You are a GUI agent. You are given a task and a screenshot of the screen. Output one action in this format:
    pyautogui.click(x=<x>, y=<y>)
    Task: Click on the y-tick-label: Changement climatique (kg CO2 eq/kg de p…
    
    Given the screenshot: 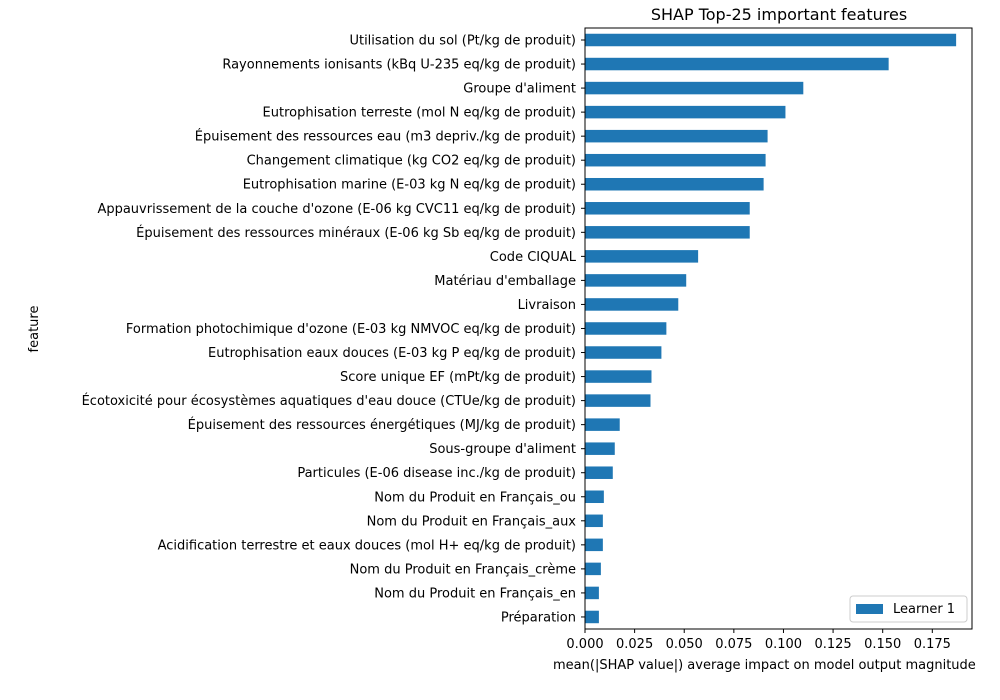 What is the action you would take?
    pyautogui.click(x=411, y=161)
    